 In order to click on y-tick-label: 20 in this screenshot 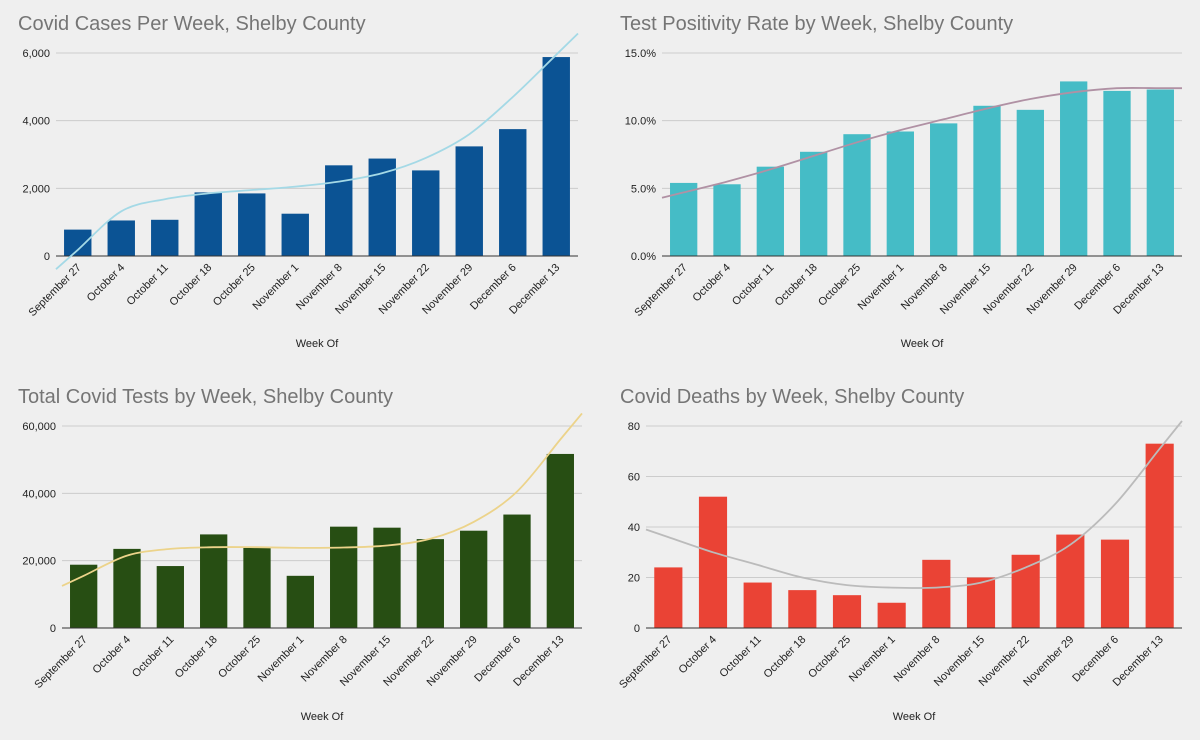, I will do `click(634, 579)`.